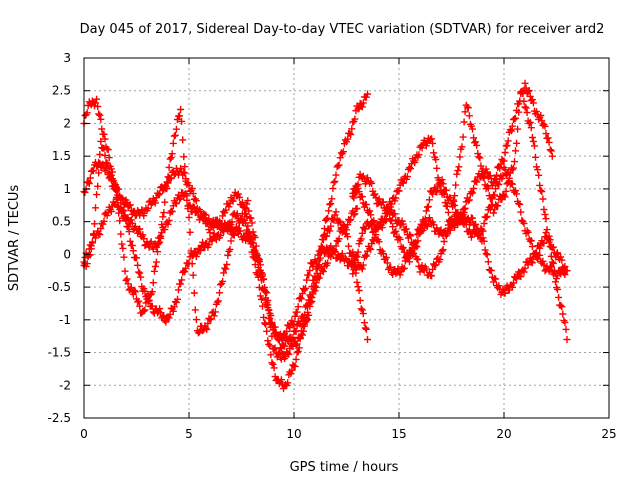  What do you see at coordinates (398, 434) in the screenshot?
I see `x-tick-label: 15` at bounding box center [398, 434].